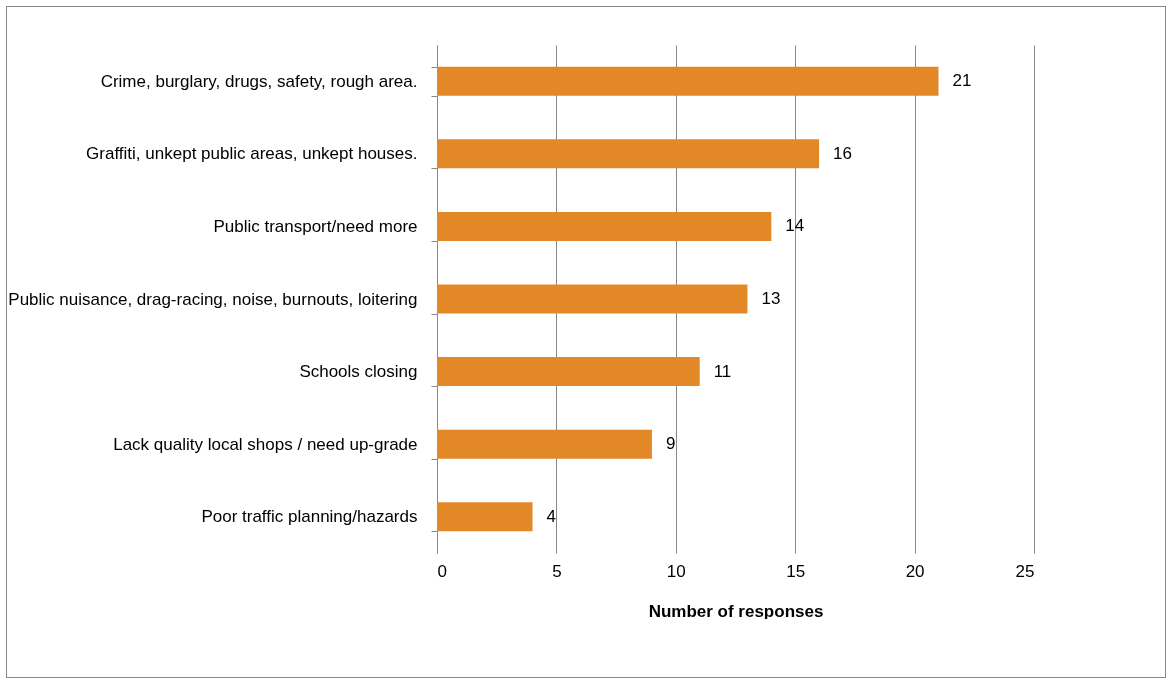  I want to click on x-tick-label: 5, so click(557, 571).